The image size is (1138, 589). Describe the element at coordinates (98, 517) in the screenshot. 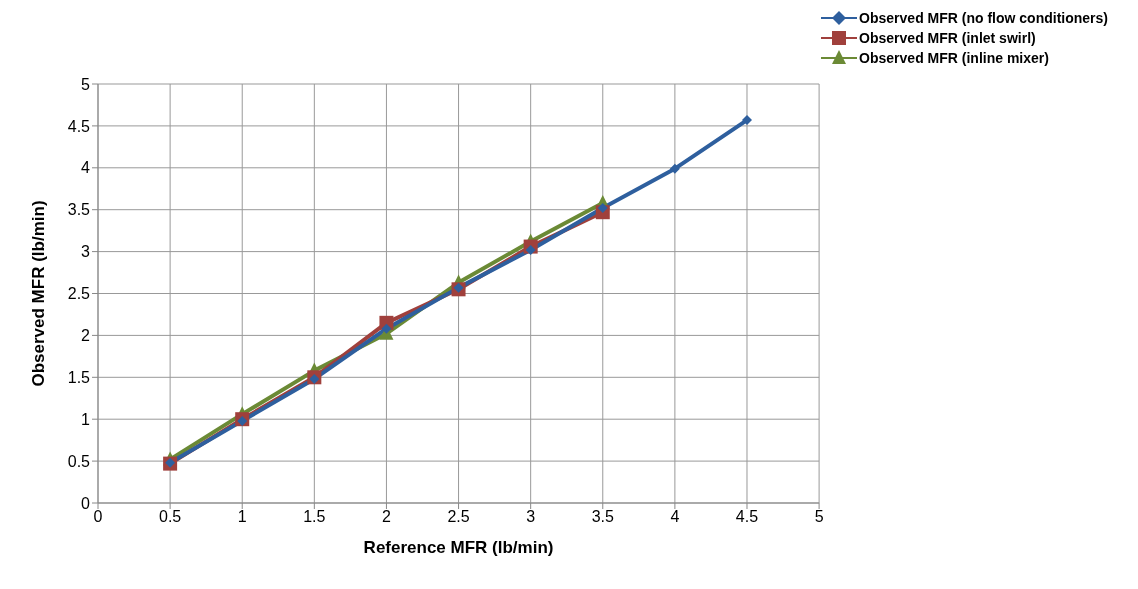

I see `x-tick-label: 0` at that location.